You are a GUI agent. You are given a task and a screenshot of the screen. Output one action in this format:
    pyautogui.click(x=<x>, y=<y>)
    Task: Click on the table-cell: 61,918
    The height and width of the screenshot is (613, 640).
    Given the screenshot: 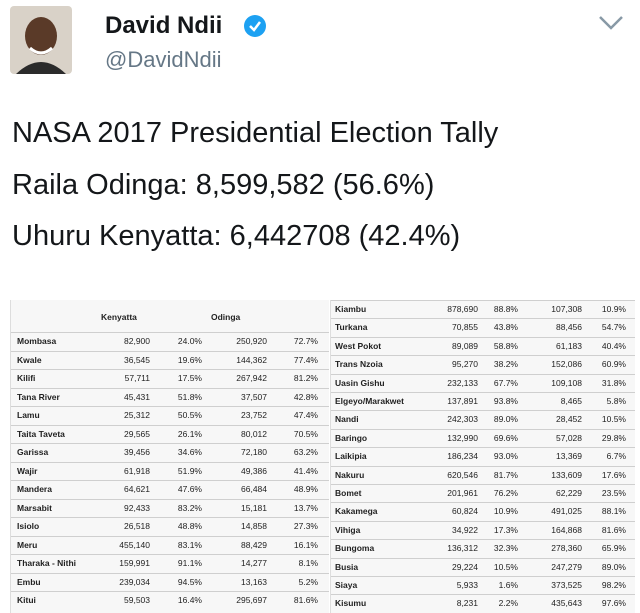 What is the action you would take?
    pyautogui.click(x=137, y=470)
    